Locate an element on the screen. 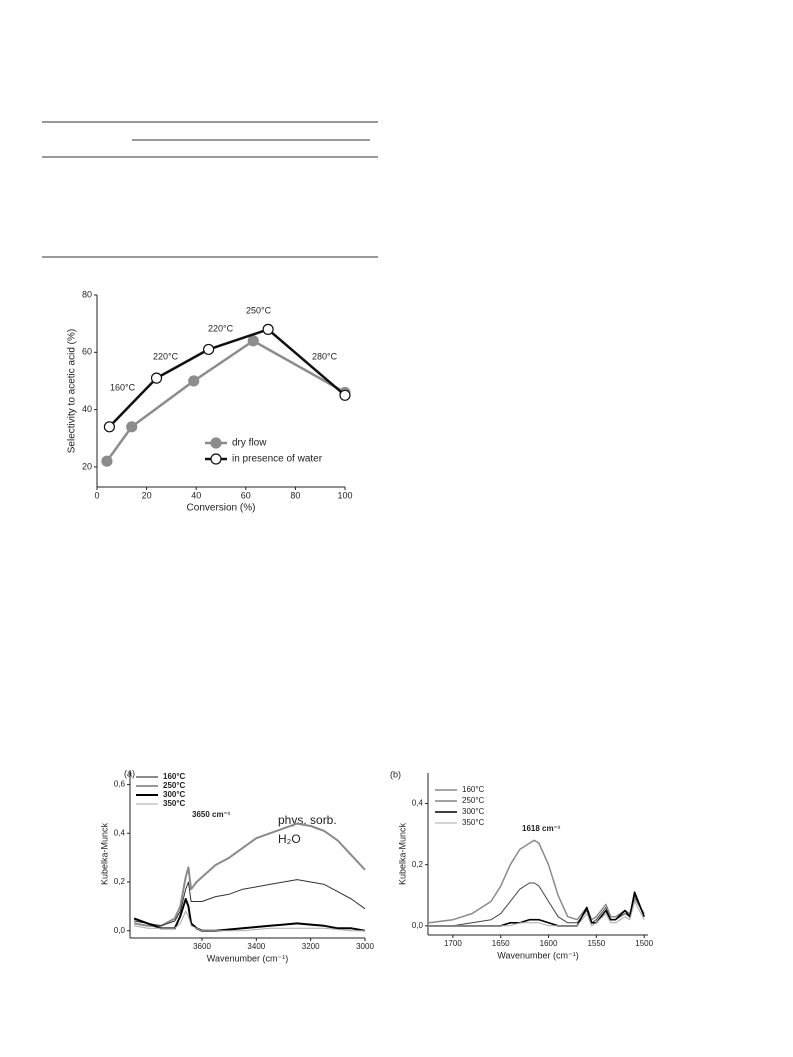 Image resolution: width=793 pixels, height=1057 pixels. y-axis-label: Selectivity to acetic acid (%) is located at coordinates (72, 391).